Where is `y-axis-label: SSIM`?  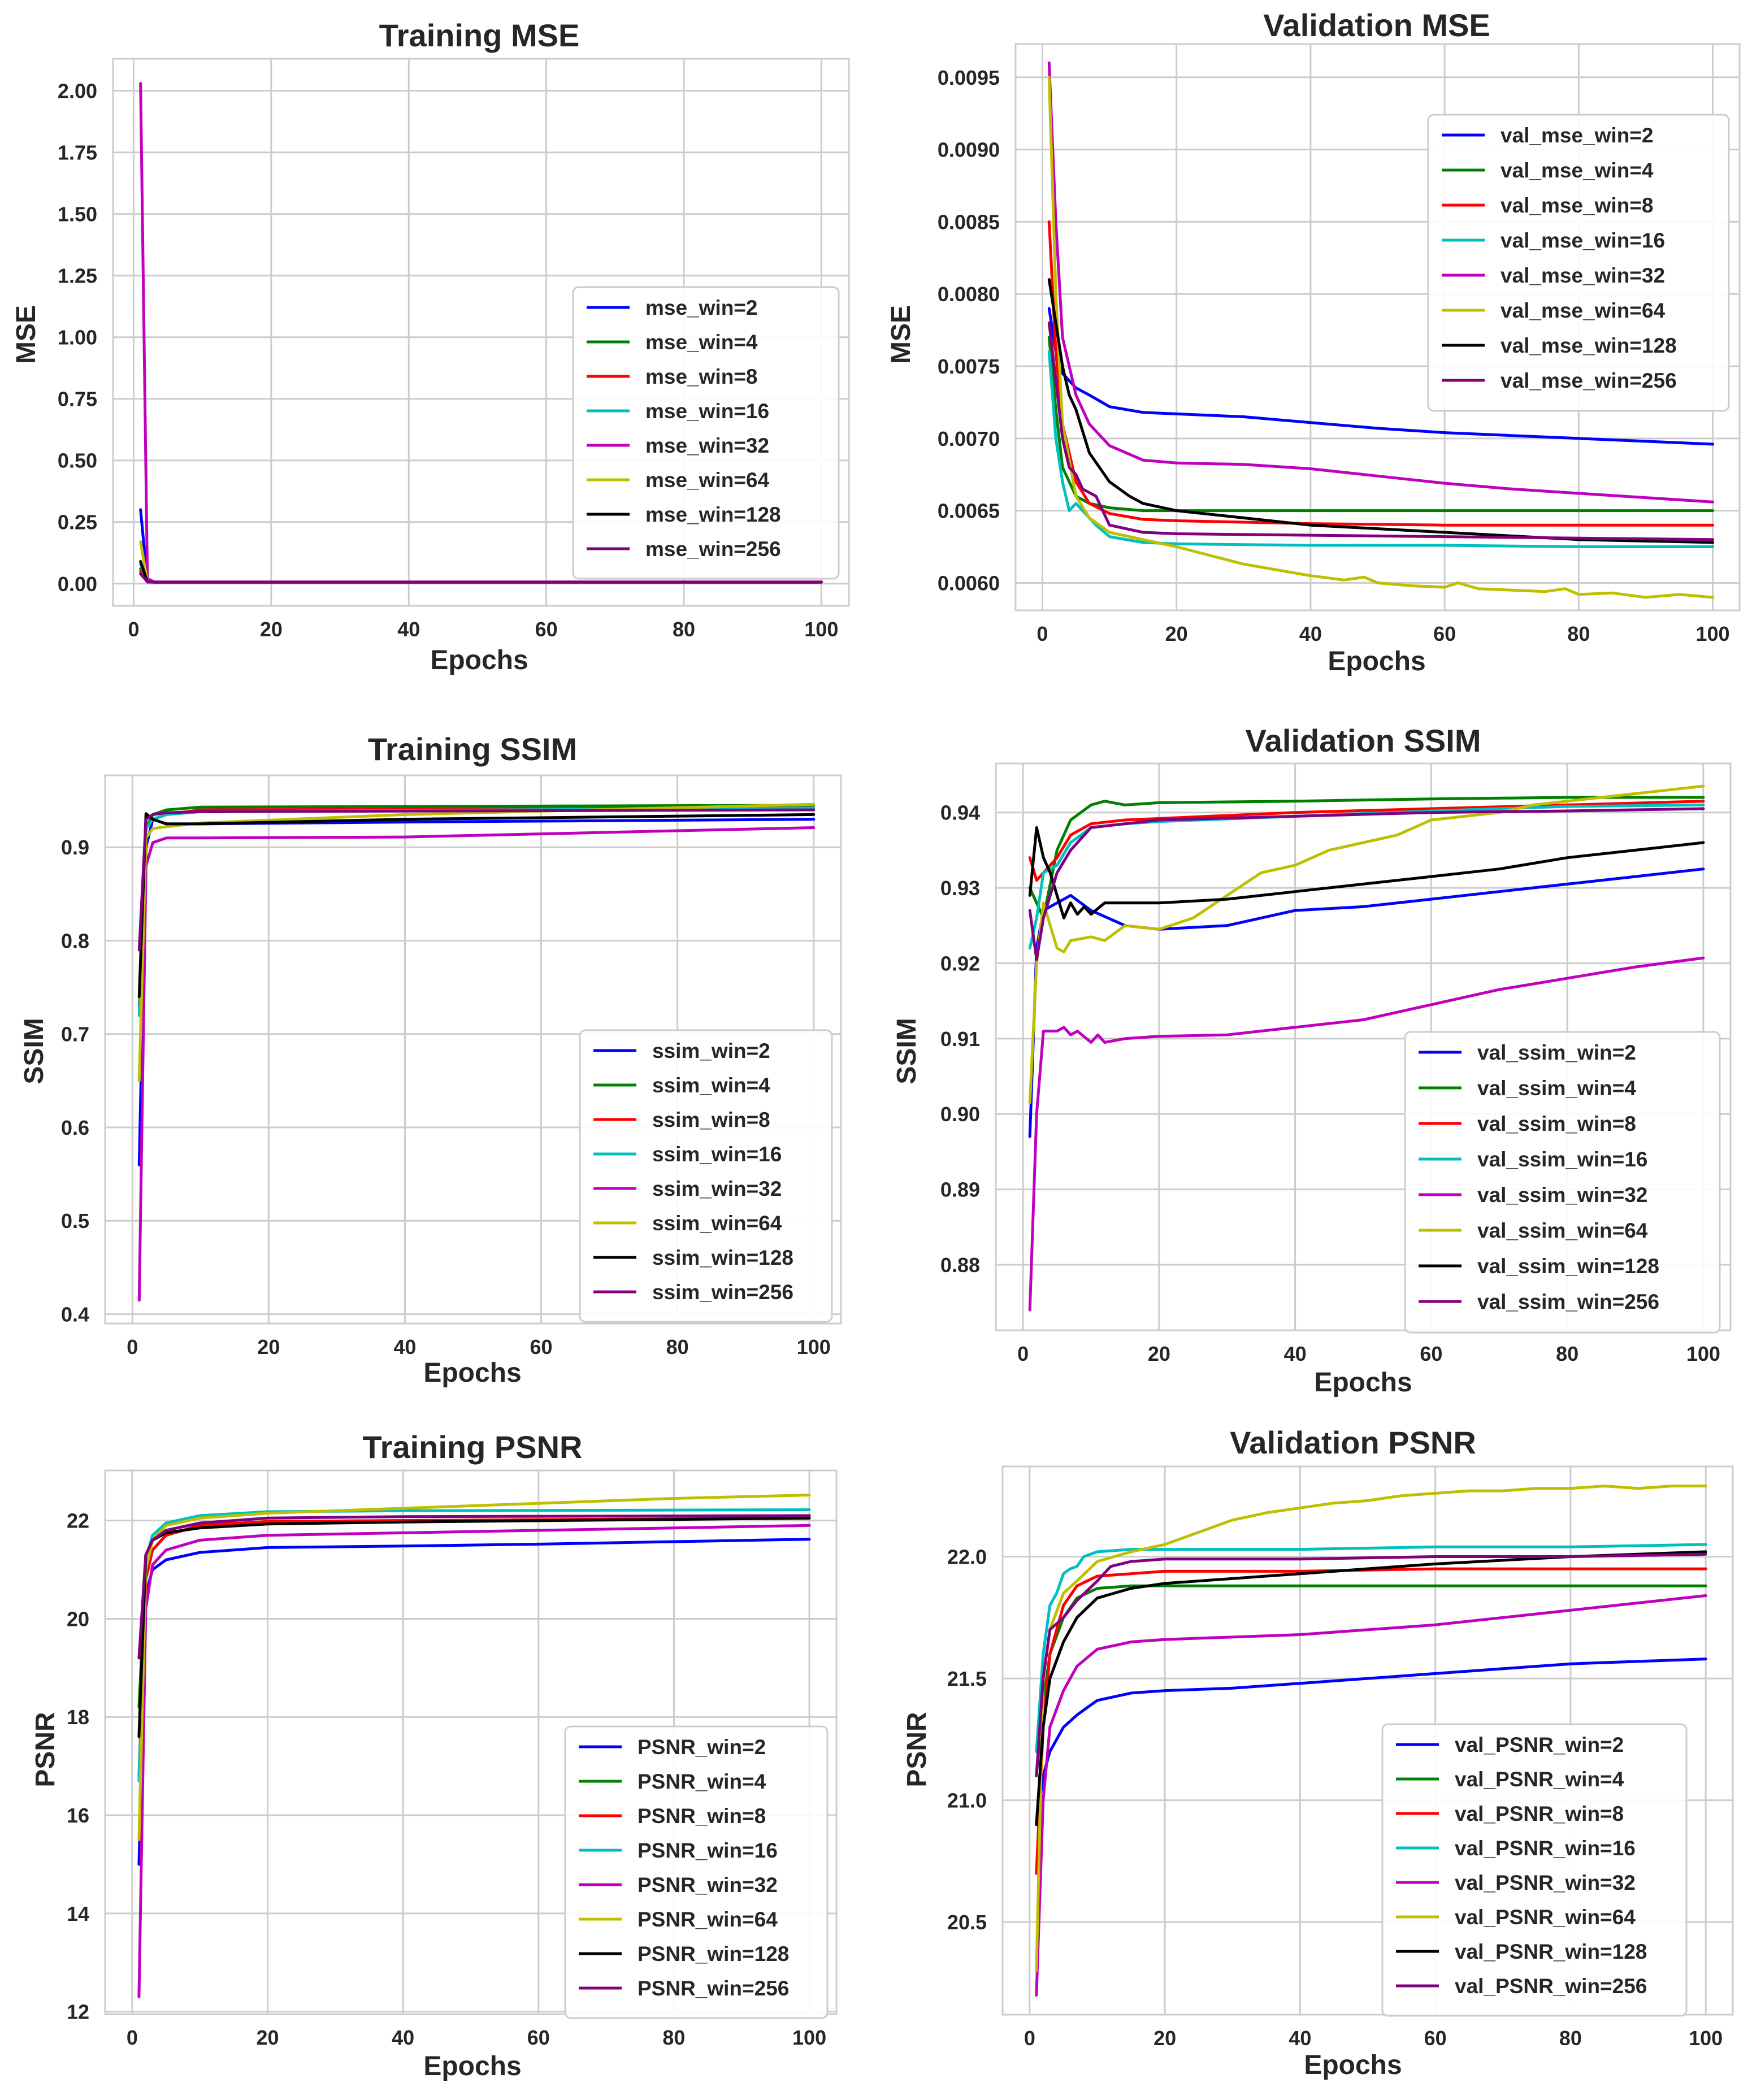
y-axis-label: SSIM is located at coordinates (907, 1051).